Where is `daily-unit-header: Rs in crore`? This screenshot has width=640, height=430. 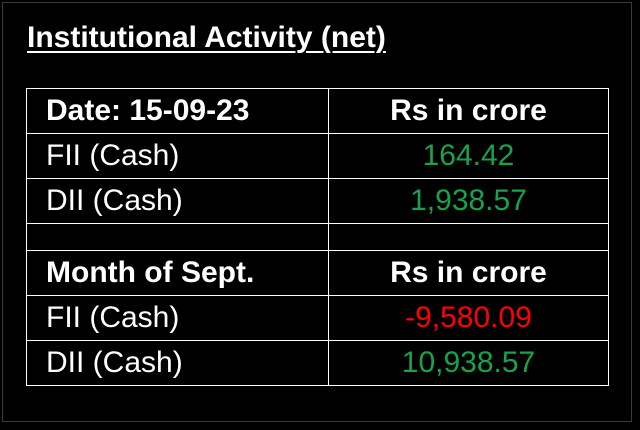
daily-unit-header: Rs in crore is located at coordinates (468, 111).